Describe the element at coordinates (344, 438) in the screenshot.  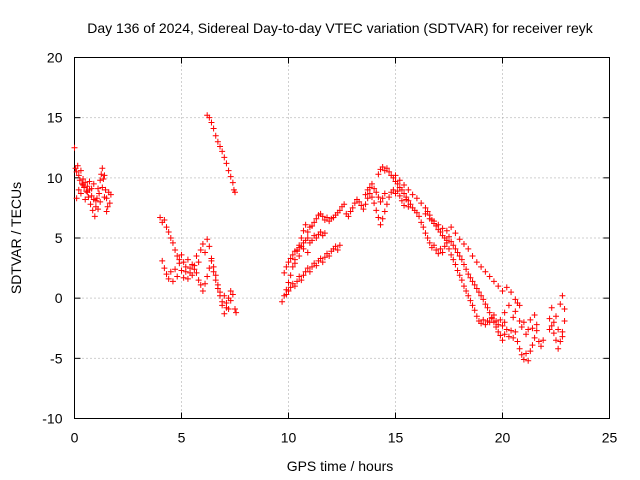
I see `x-tick-labels: 0 5 10 15 20 25` at that location.